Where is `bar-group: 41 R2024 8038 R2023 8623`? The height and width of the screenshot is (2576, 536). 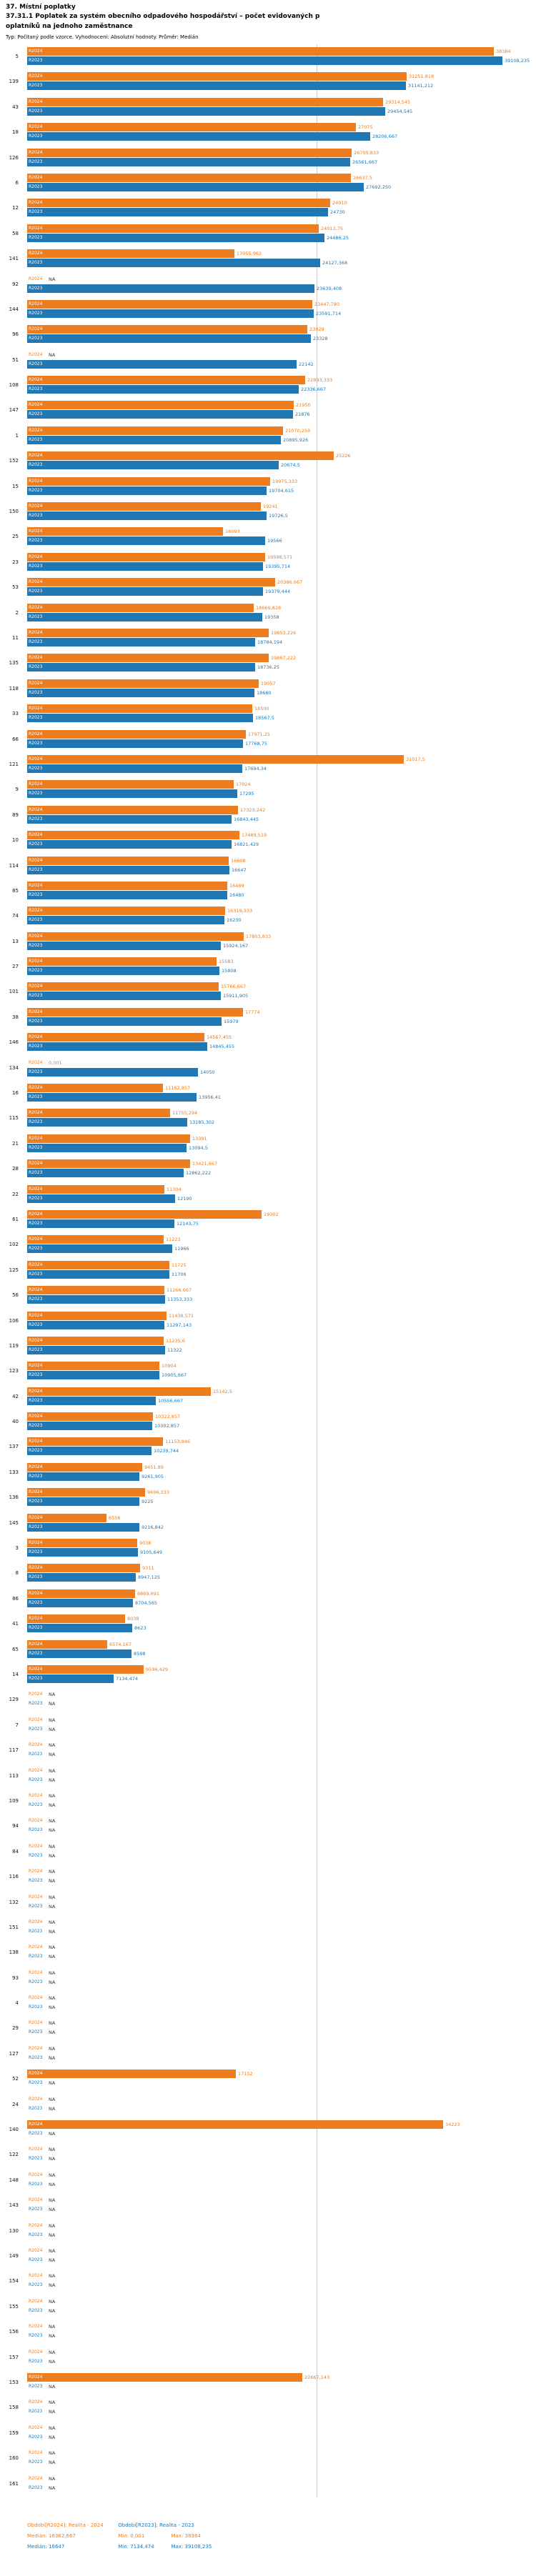
bar-group: 41 R2024 8038 R2023 8623 is located at coordinates (268, 1624).